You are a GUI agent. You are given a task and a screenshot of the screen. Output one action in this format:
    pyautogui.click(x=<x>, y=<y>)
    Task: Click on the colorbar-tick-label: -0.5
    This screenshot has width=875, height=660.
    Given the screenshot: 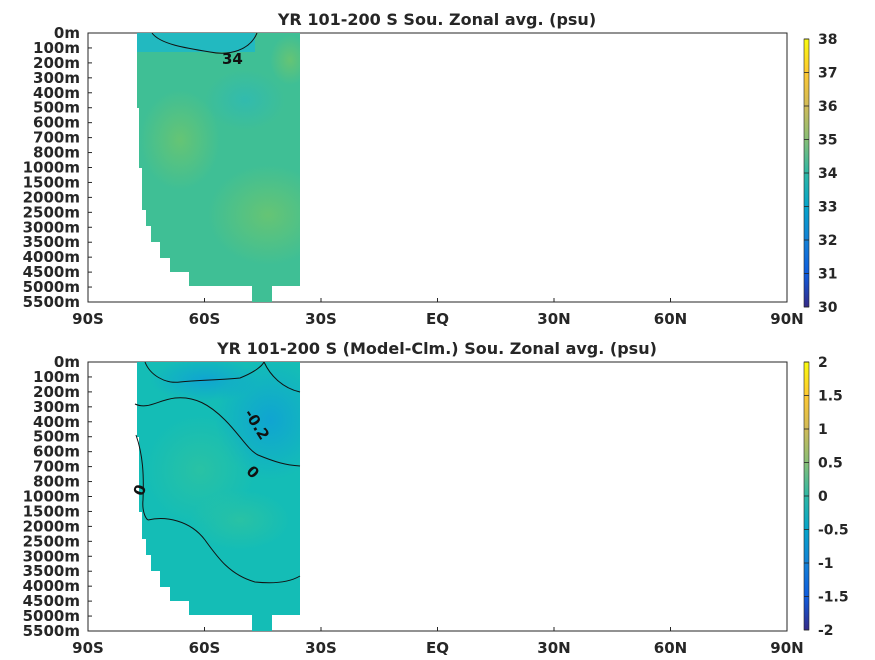 What is the action you would take?
    pyautogui.click(x=833, y=531)
    